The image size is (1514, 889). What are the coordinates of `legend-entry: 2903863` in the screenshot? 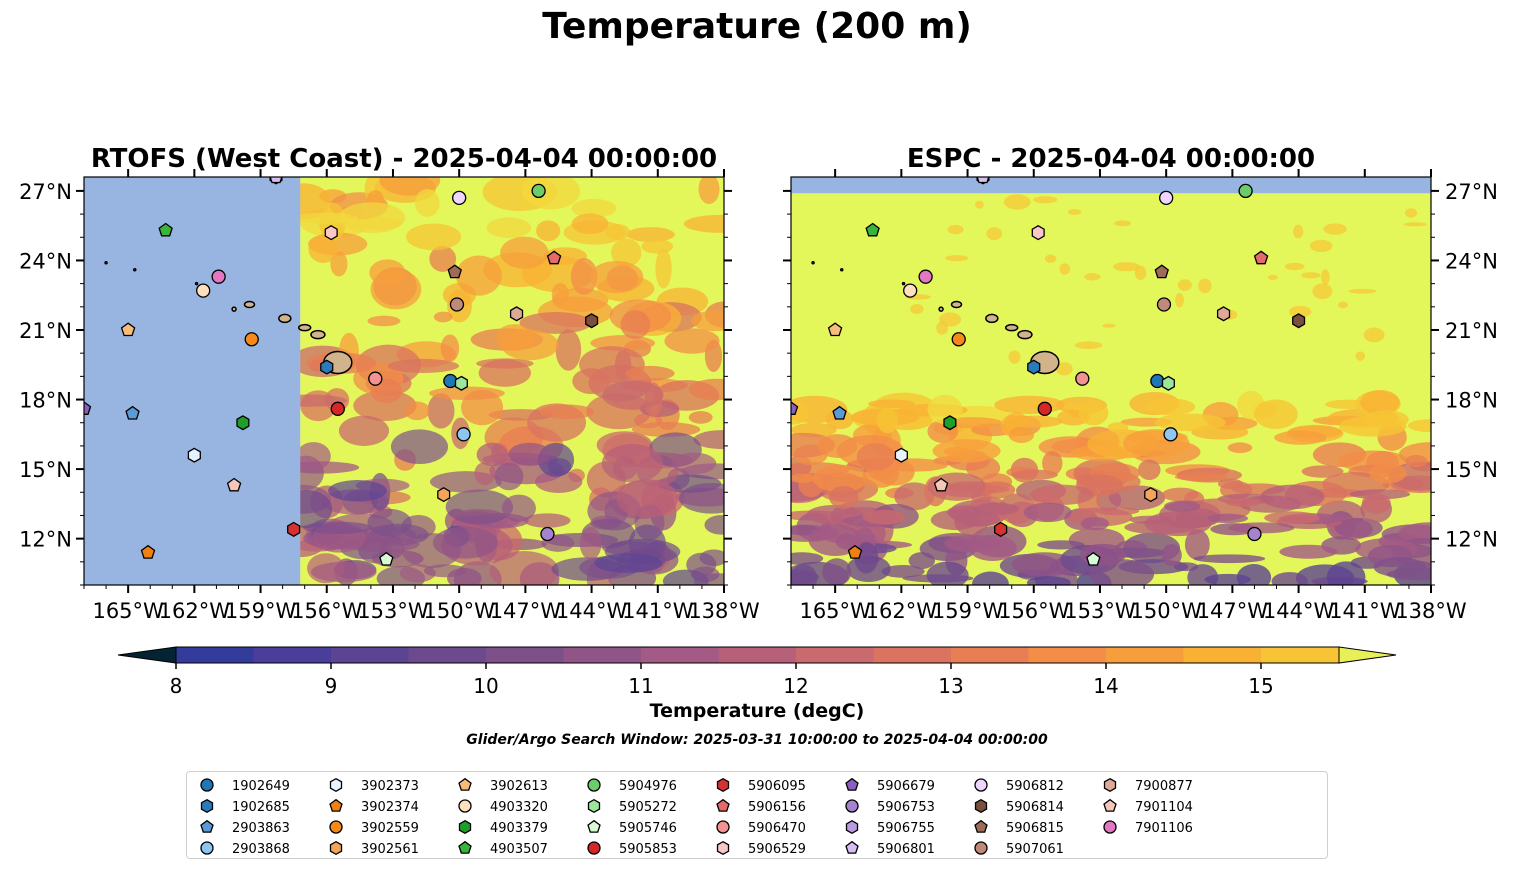 It's located at (245, 827).